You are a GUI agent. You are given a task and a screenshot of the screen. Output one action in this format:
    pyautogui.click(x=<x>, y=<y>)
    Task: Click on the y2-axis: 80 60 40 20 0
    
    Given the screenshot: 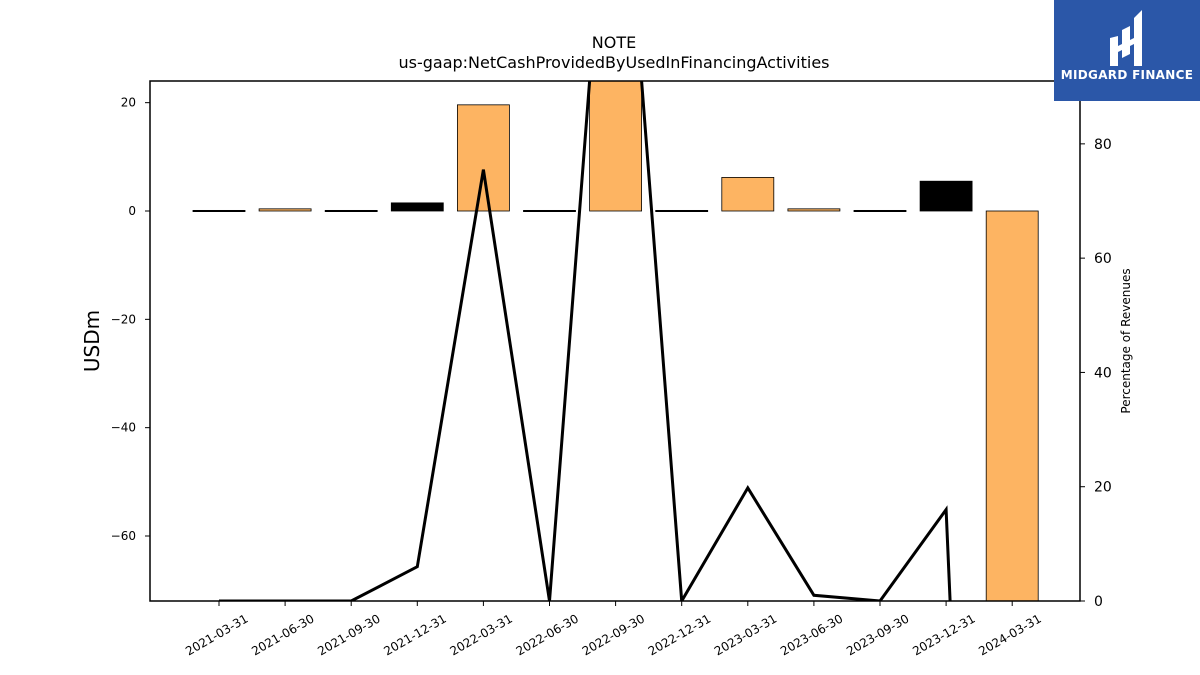 What is the action you would take?
    pyautogui.click(x=1096, y=373)
    